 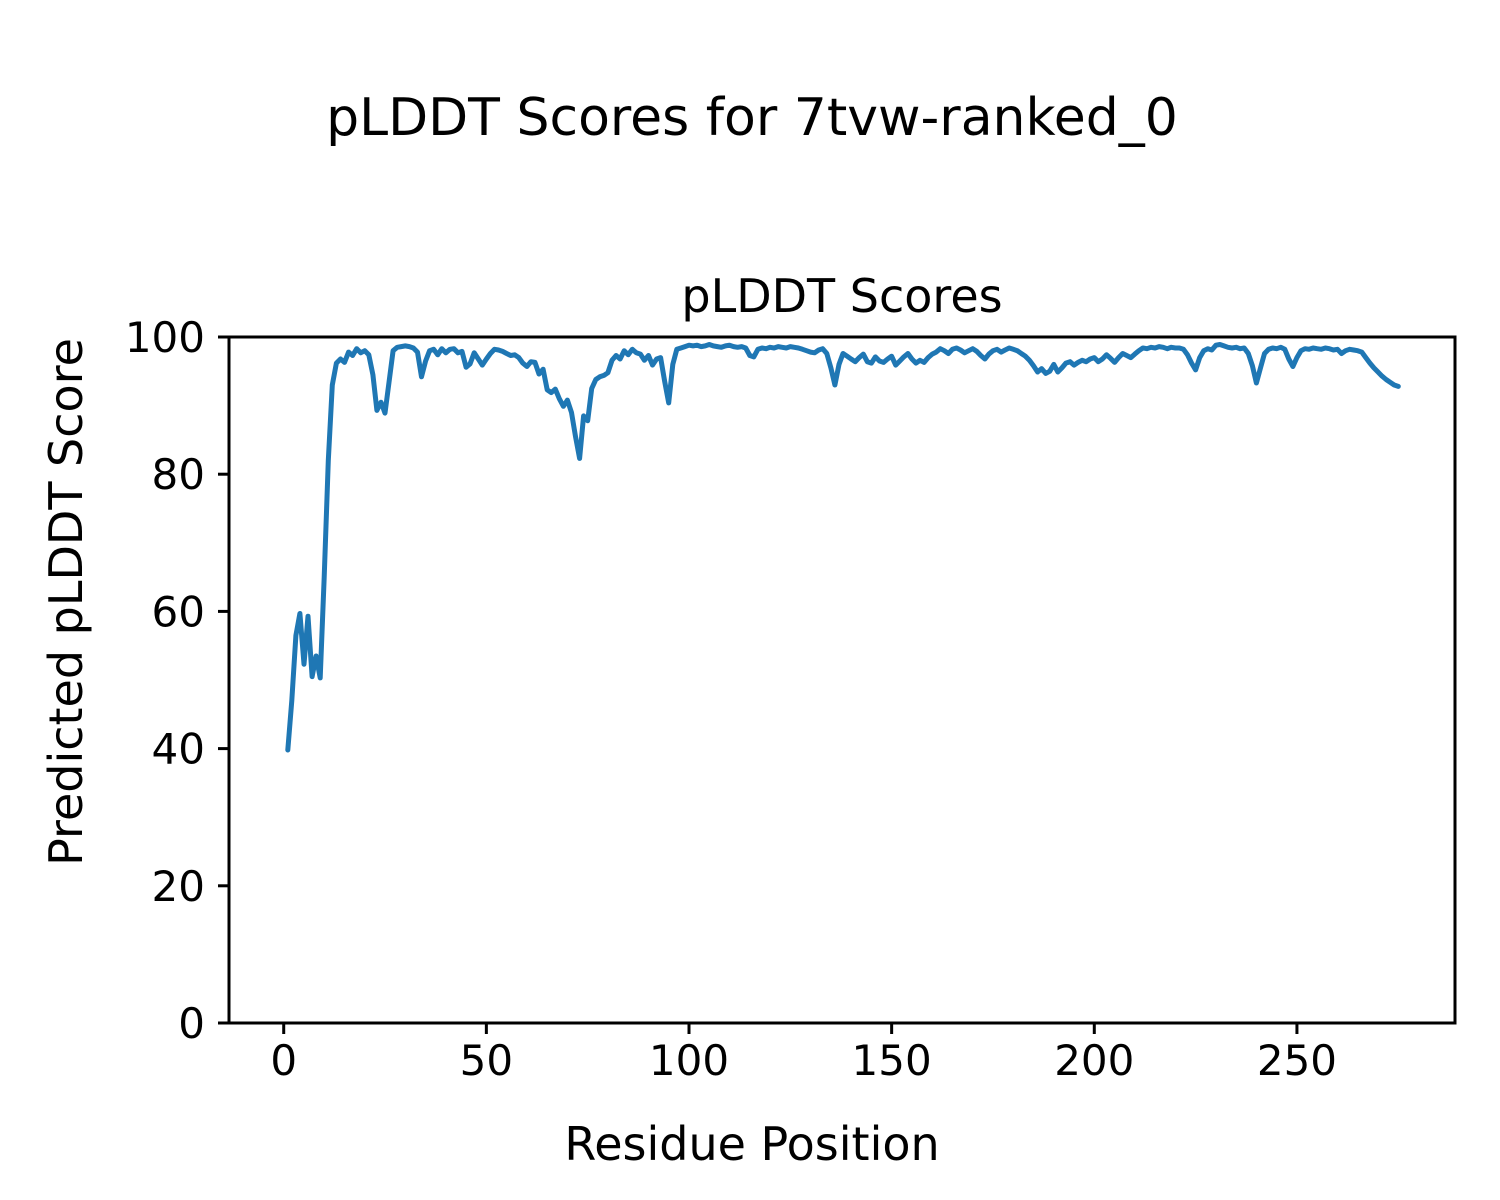 I want to click on x-axis-label: Residue Position, so click(x=751, y=1144).